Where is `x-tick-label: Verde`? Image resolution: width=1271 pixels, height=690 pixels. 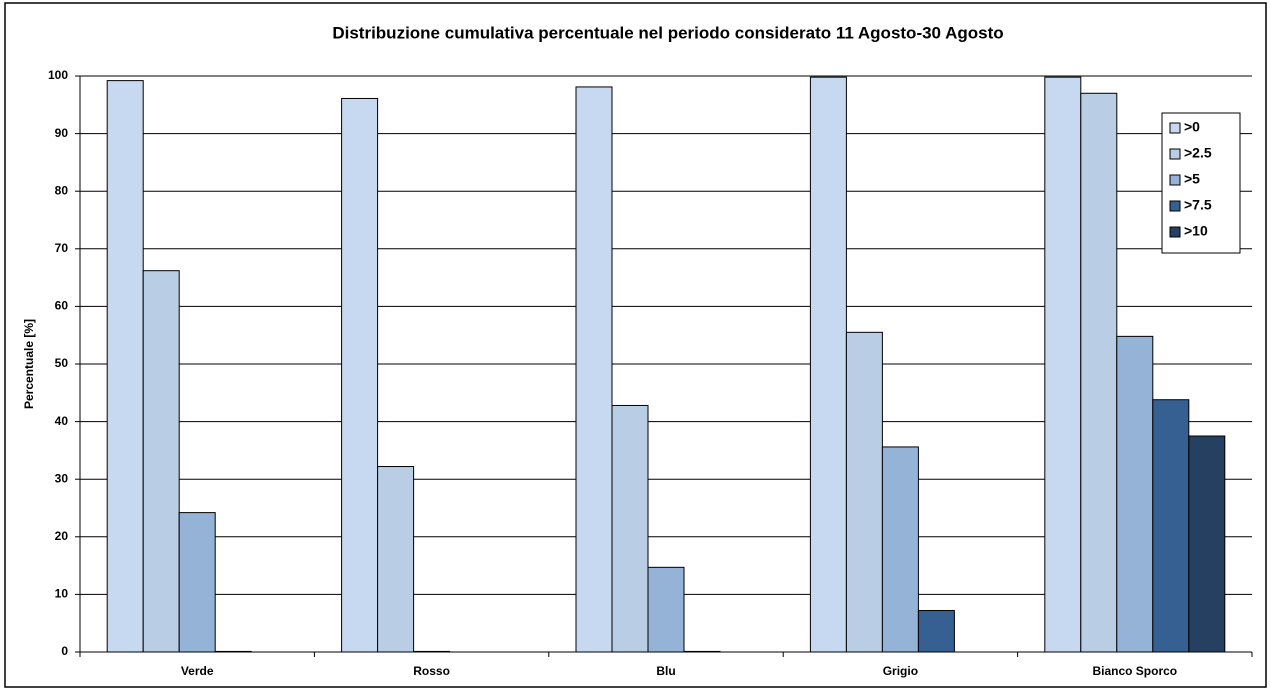 x-tick-label: Verde is located at coordinates (197, 671).